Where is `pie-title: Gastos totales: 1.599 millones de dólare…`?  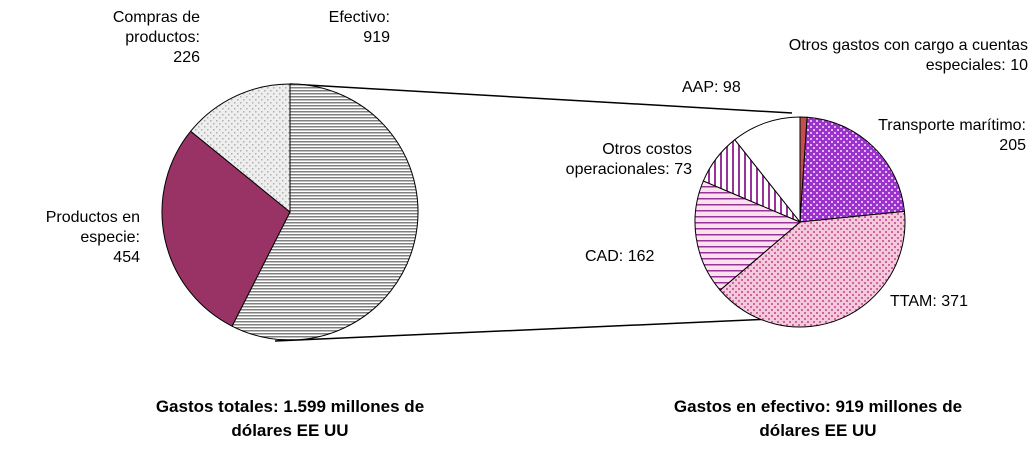 pie-title: Gastos totales: 1.599 millones de dólare… is located at coordinates (290, 418).